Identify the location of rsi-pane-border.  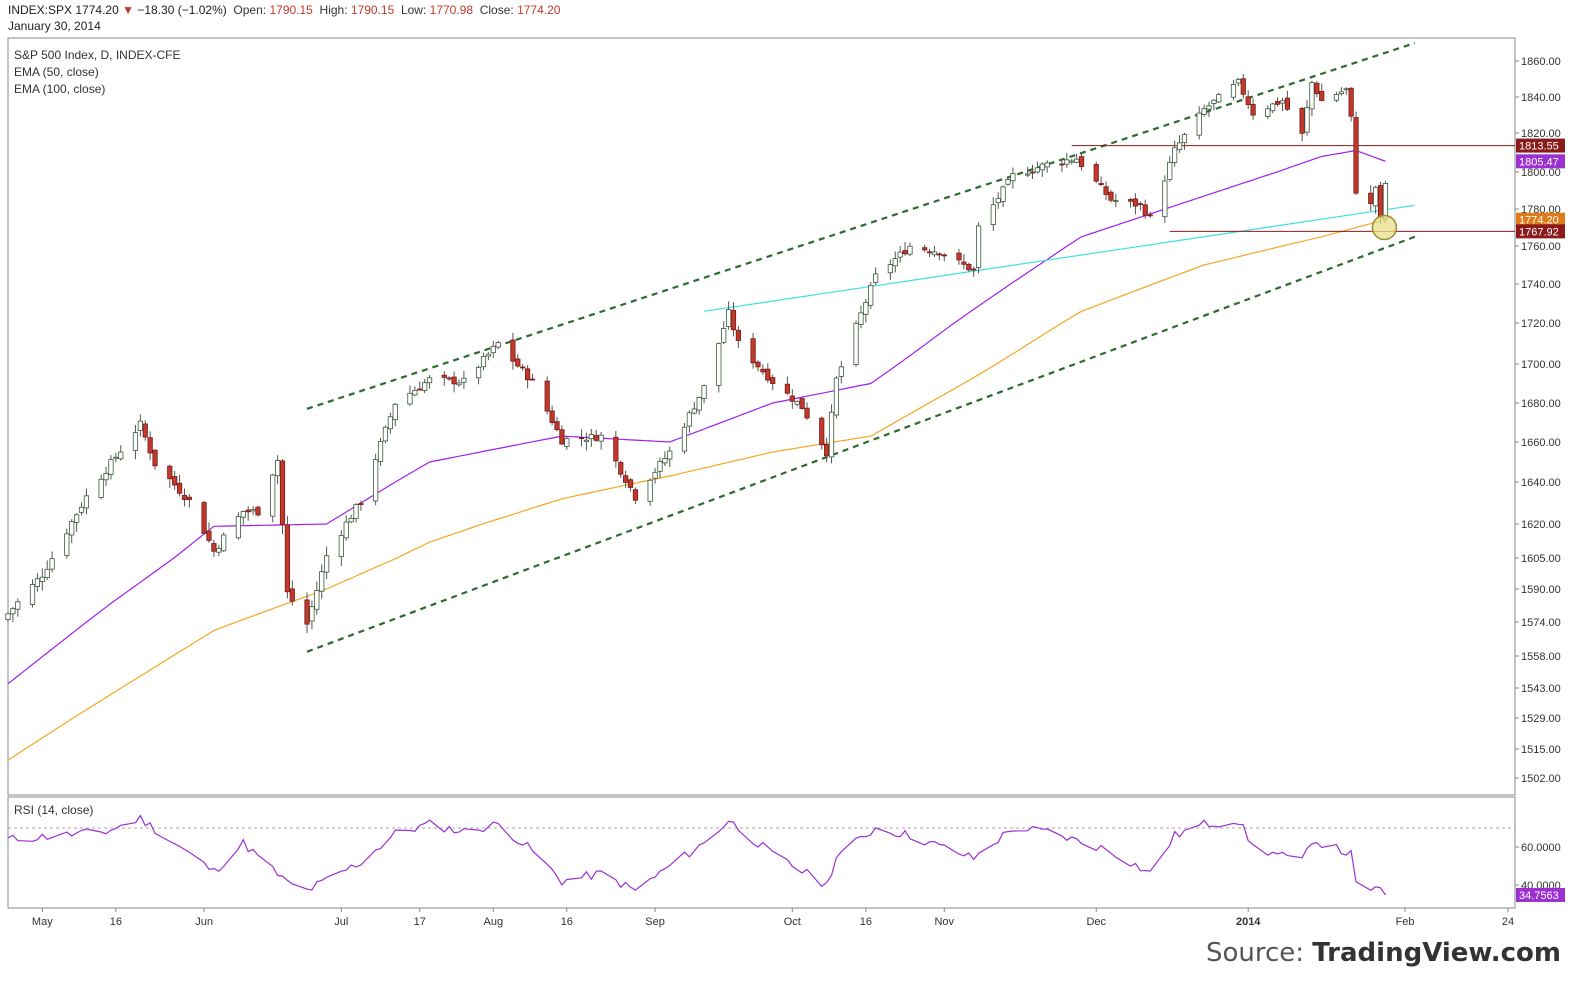
(761, 852).